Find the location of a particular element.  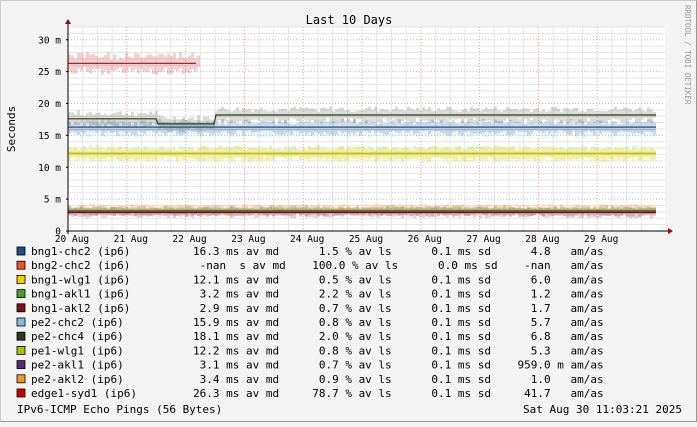

x-tick-label: 28 Aug is located at coordinates (542, 239).